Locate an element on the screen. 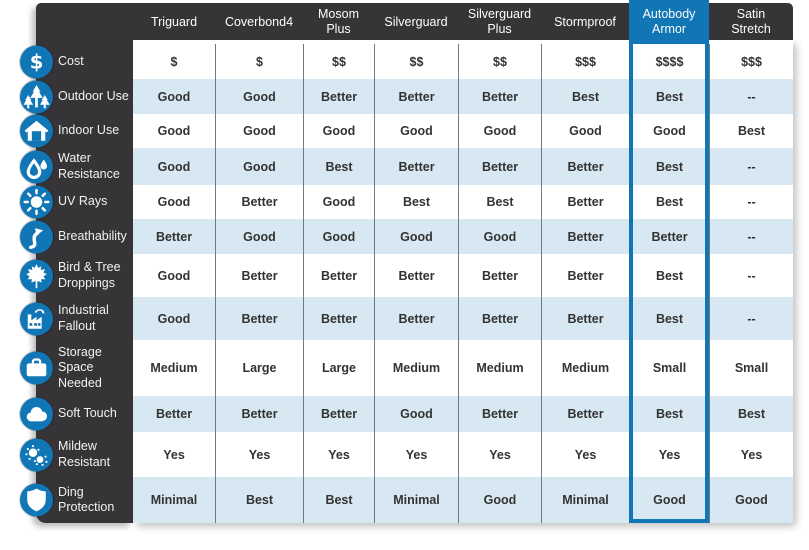  column-header-triguard: Triguard is located at coordinates (174, 22).